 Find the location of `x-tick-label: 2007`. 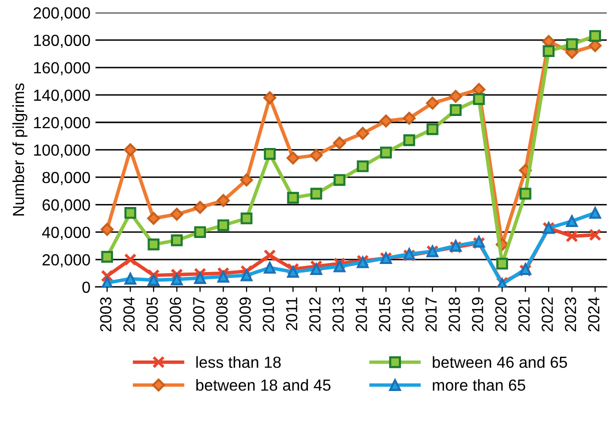

x-tick-label: 2007 is located at coordinates (198, 314).